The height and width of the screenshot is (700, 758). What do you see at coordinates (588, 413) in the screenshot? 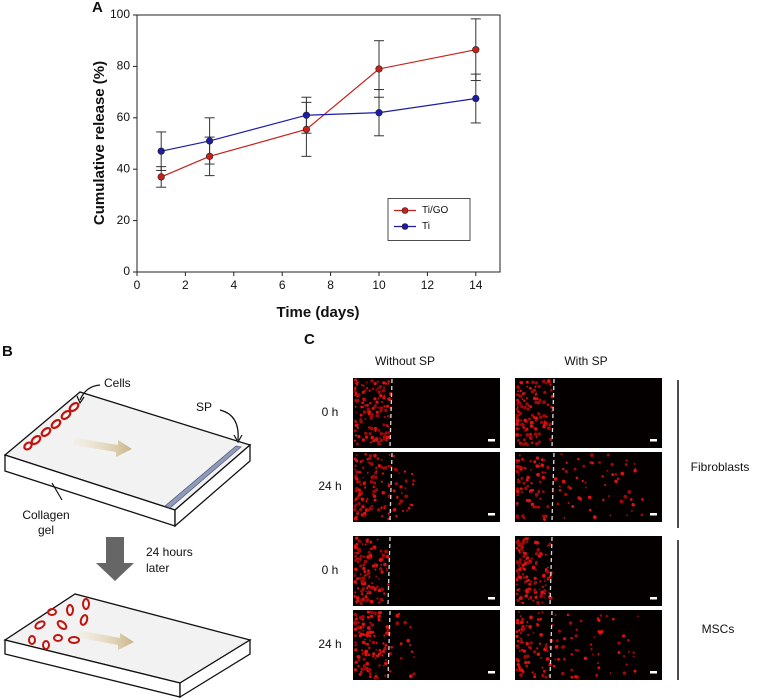
I see `micrograph` at bounding box center [588, 413].